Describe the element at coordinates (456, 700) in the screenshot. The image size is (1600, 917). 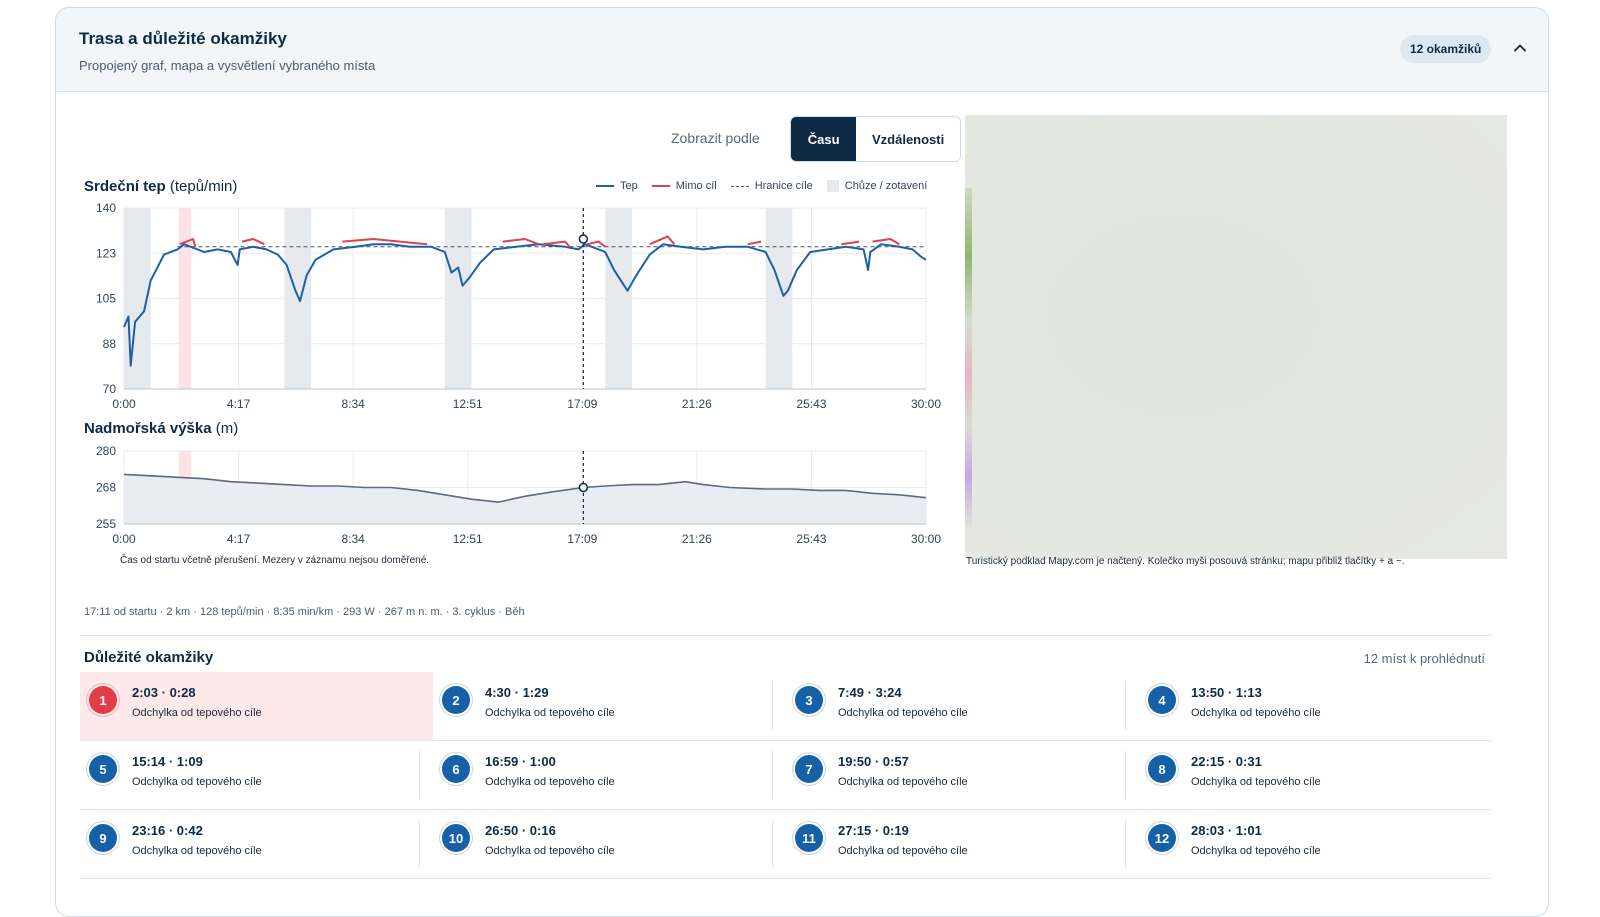
I see `moment-number-badge: 2` at that location.